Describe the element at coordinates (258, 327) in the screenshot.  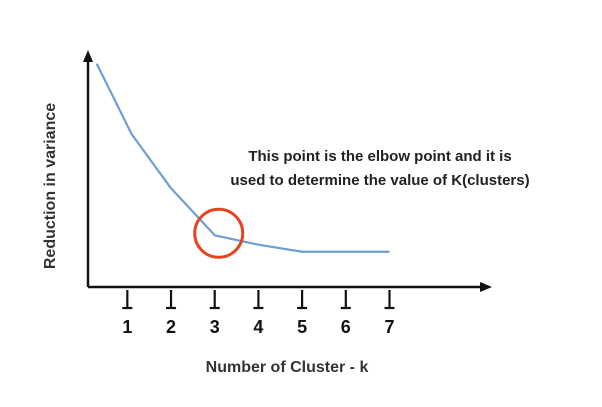
I see `x-tick-label: 4` at that location.